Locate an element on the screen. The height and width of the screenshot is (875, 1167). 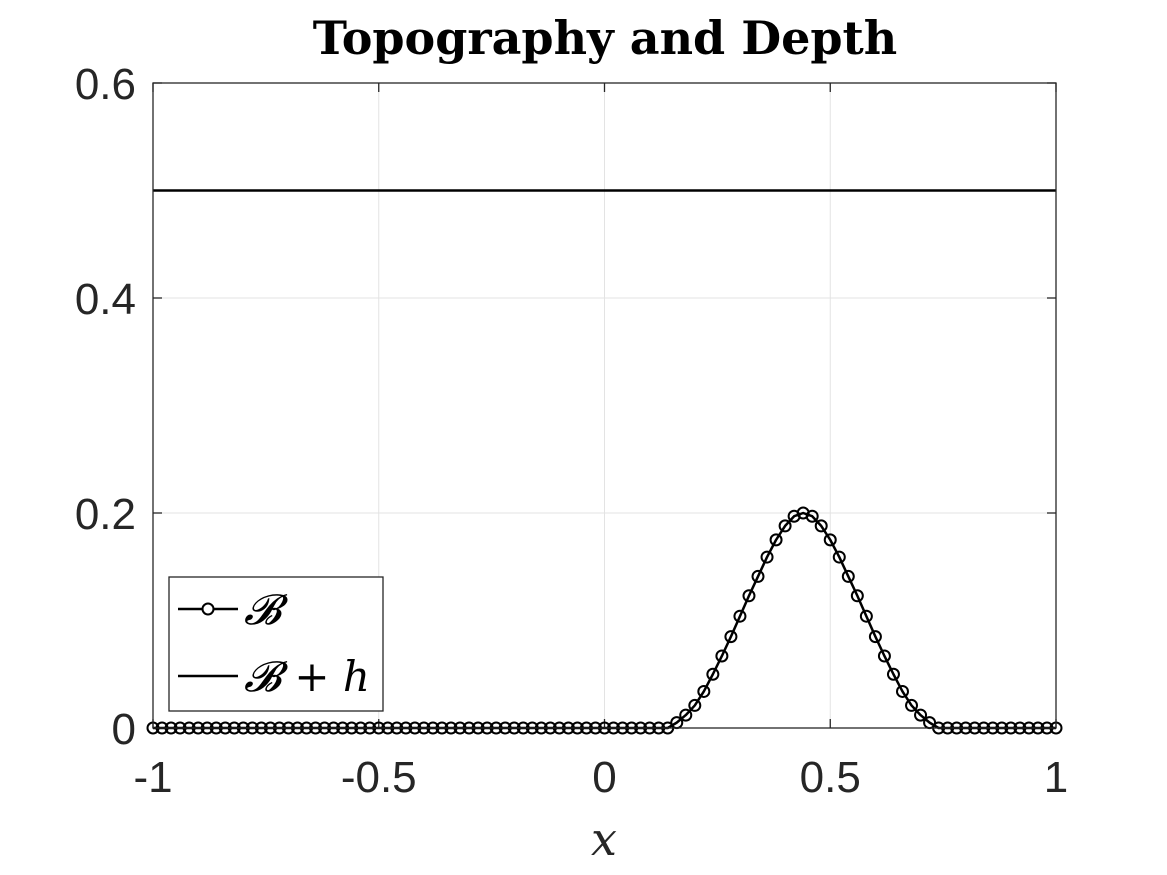
x-tick-label: -1 is located at coordinates (152, 777).